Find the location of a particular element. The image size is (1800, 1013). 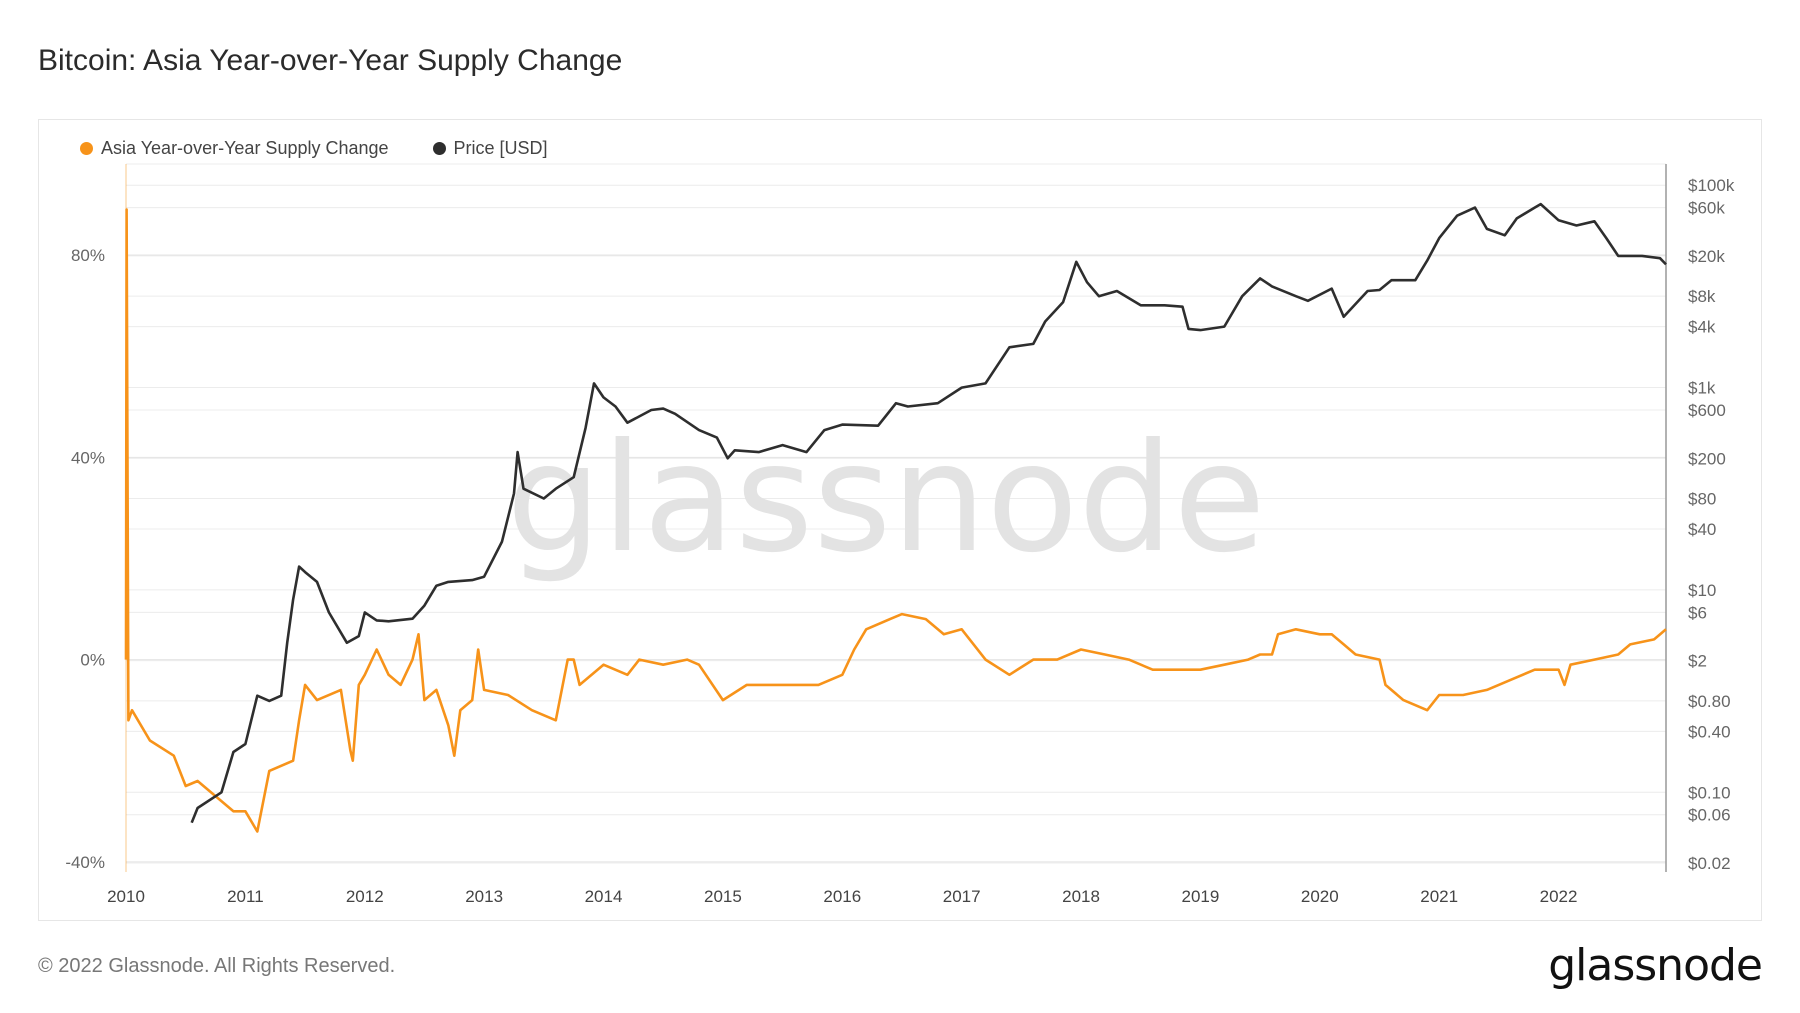

right-axis-tick-label: $40 is located at coordinates (1702, 529).